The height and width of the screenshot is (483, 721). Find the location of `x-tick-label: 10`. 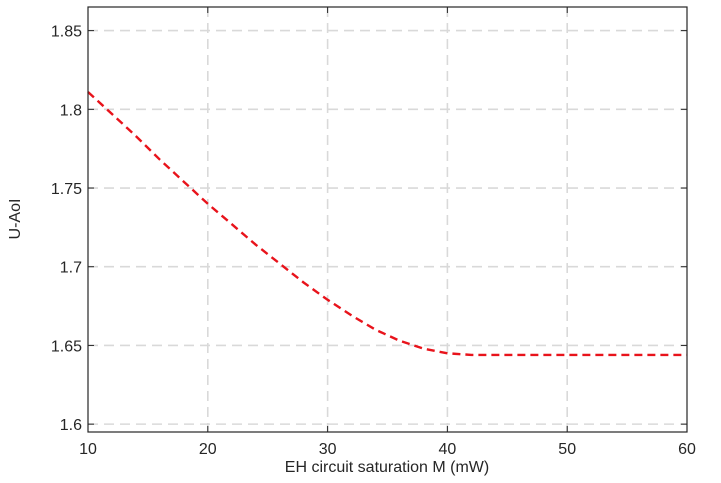

x-tick-label: 10 is located at coordinates (88, 449).